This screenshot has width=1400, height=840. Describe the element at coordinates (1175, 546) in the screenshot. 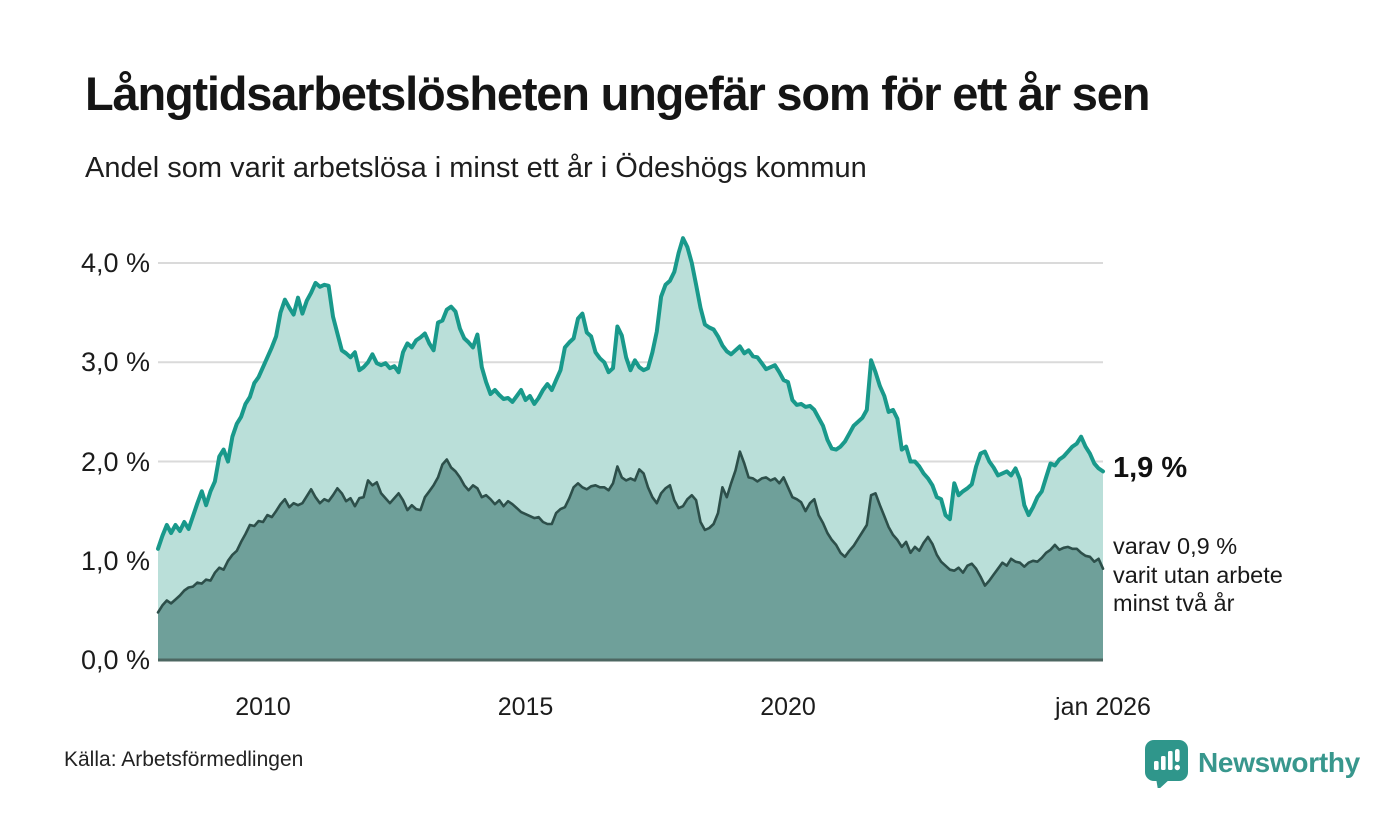

I see `sub-value-line: varav 0,9 %` at that location.